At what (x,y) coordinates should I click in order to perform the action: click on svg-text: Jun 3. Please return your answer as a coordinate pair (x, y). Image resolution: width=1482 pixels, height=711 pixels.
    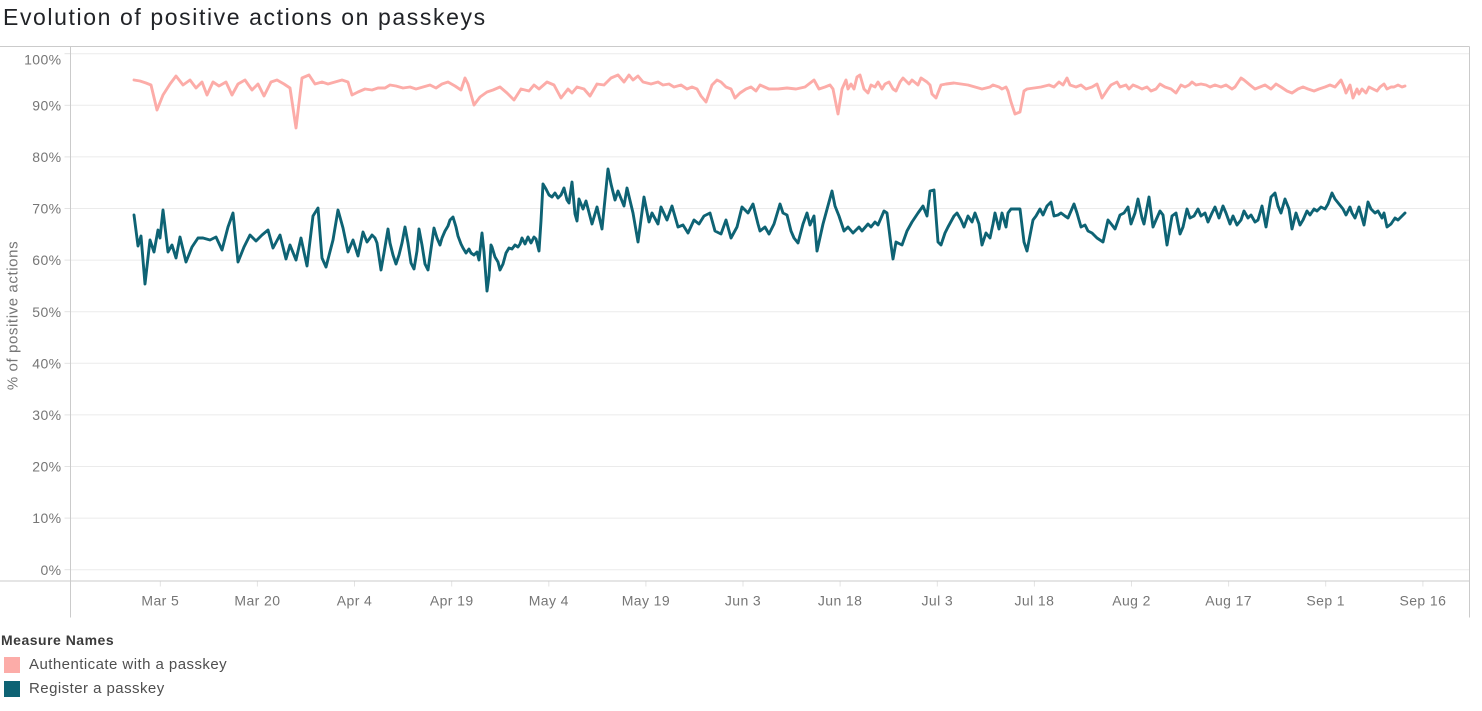
    Looking at the image, I should click on (743, 601).